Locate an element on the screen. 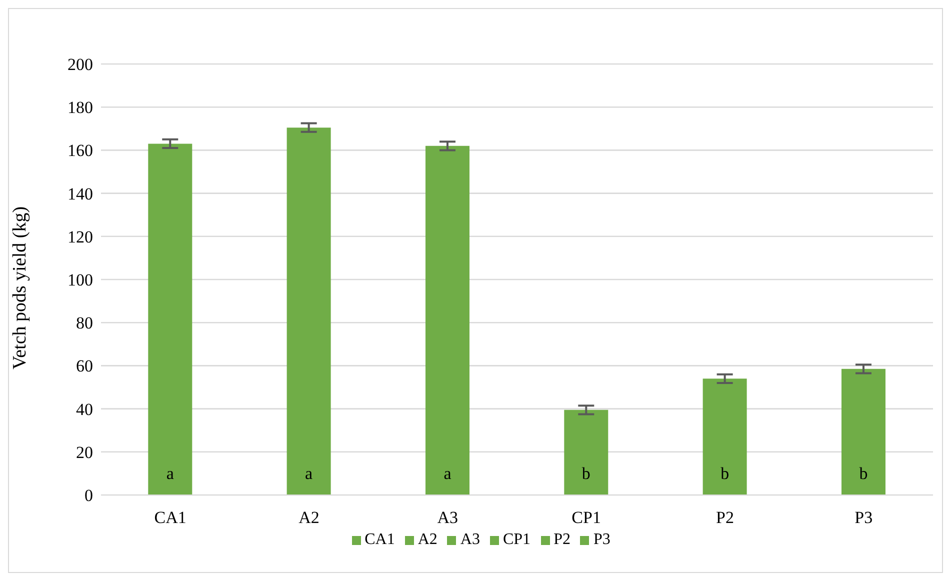 The width and height of the screenshot is (949, 575). y-tick-label: 60 is located at coordinates (84, 366).